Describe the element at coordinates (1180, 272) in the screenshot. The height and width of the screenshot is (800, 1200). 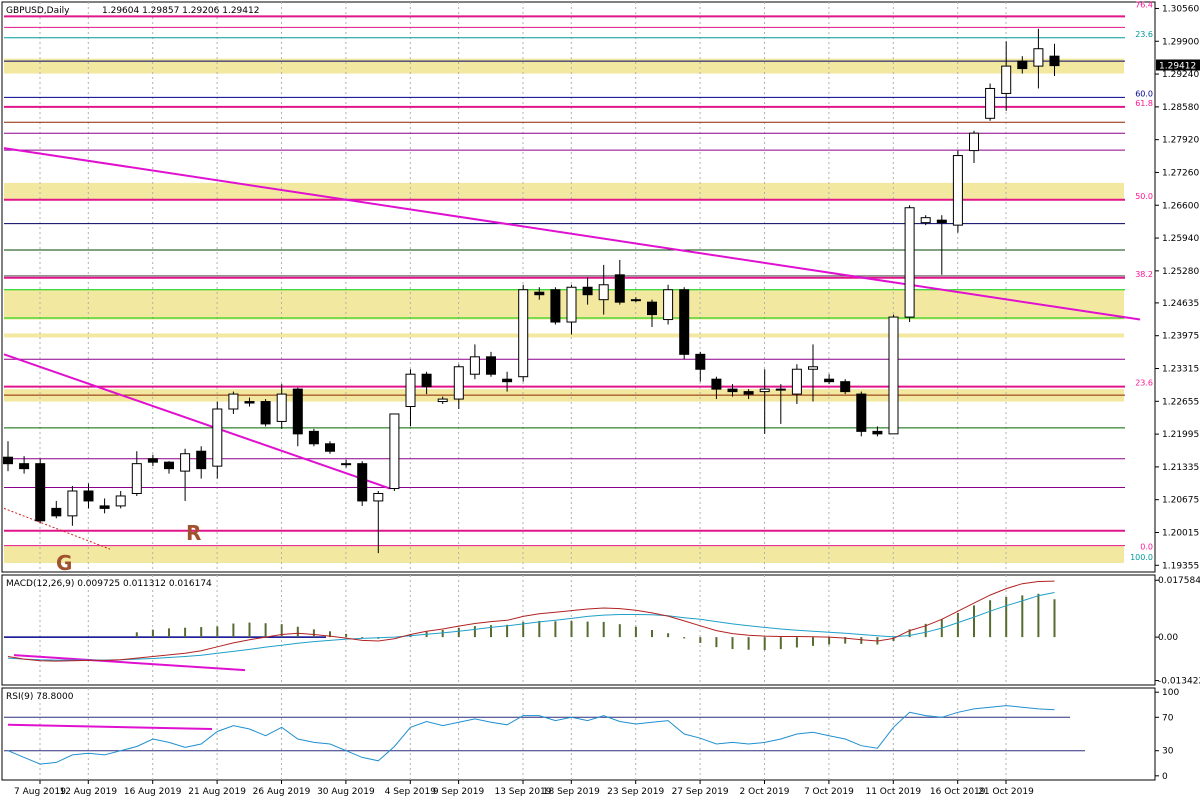
I see `y-tick-label: 1.25280` at that location.